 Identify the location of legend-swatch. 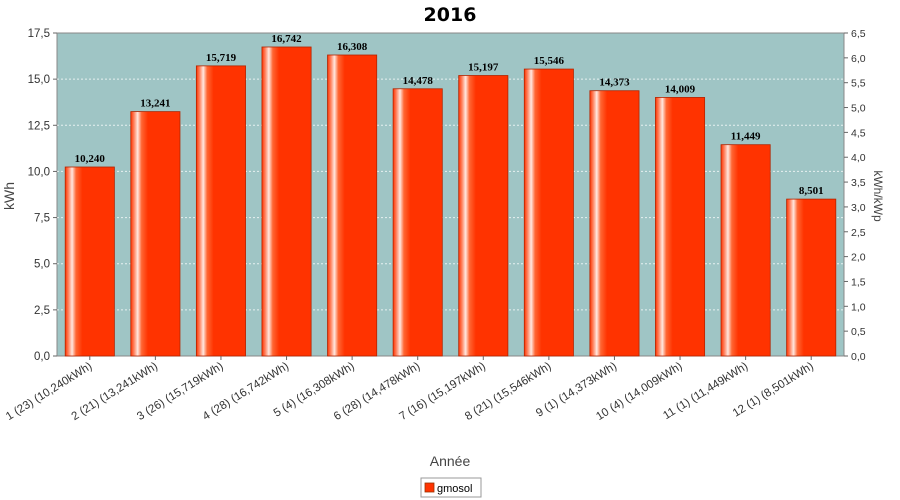
(429, 487).